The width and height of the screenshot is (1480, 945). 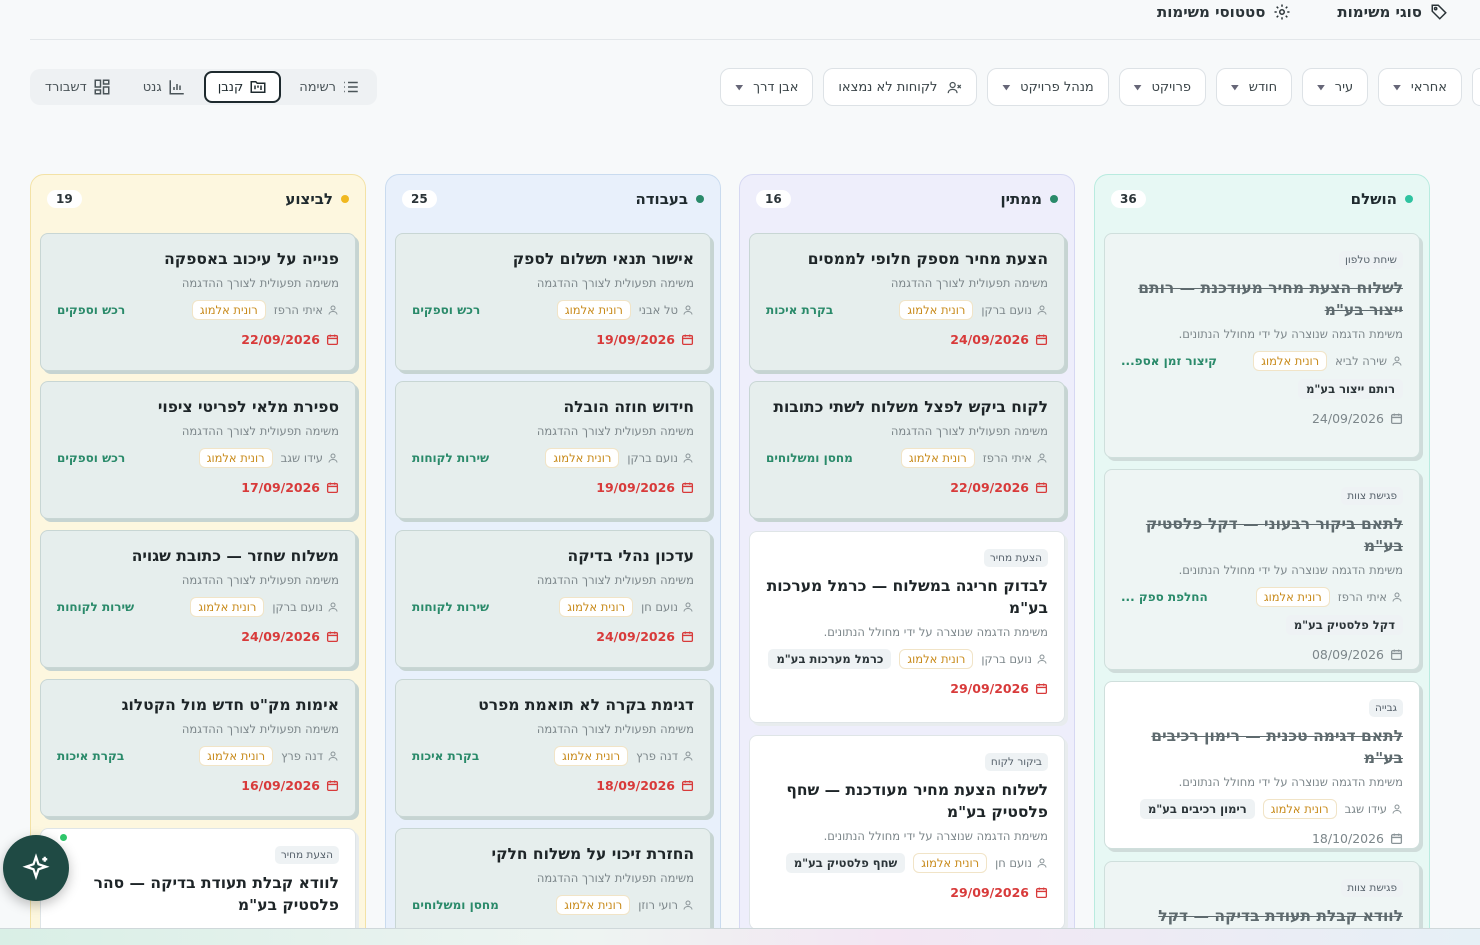 I want to click on filter-milestone: אבן דרך ▼, so click(x=767, y=87).